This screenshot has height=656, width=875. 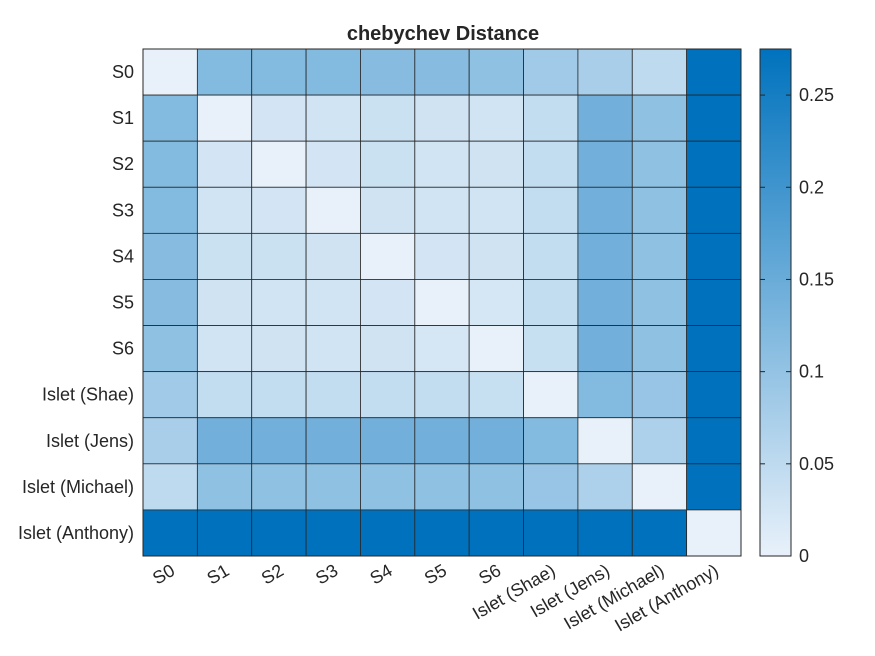 I want to click on heatmap-cell-s6-islet-jens, so click(x=605, y=349).